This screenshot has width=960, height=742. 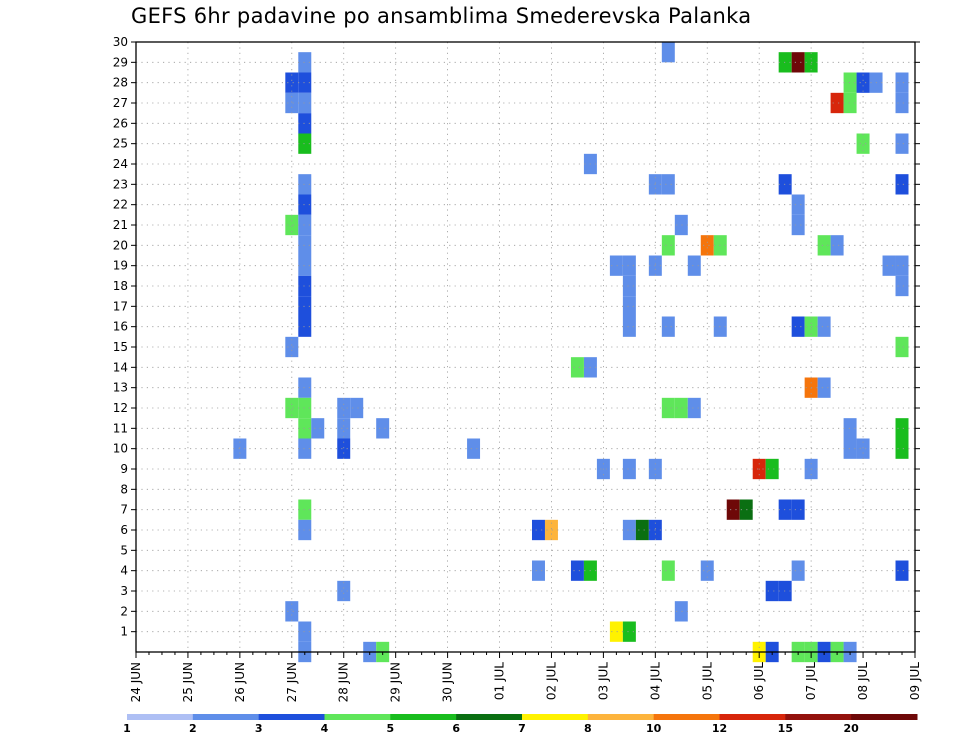 I want to click on legend-label: 12, so click(x=719, y=728).